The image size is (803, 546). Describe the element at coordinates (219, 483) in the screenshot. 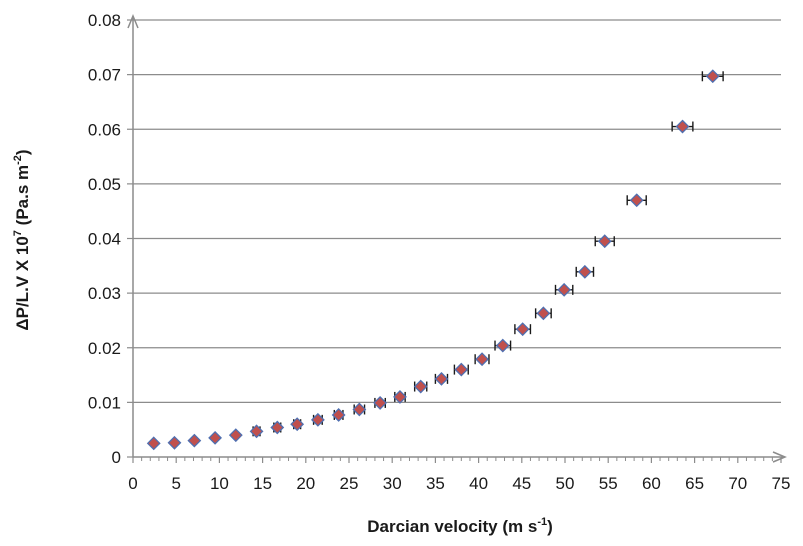

I see `x-tick-label: 10` at that location.